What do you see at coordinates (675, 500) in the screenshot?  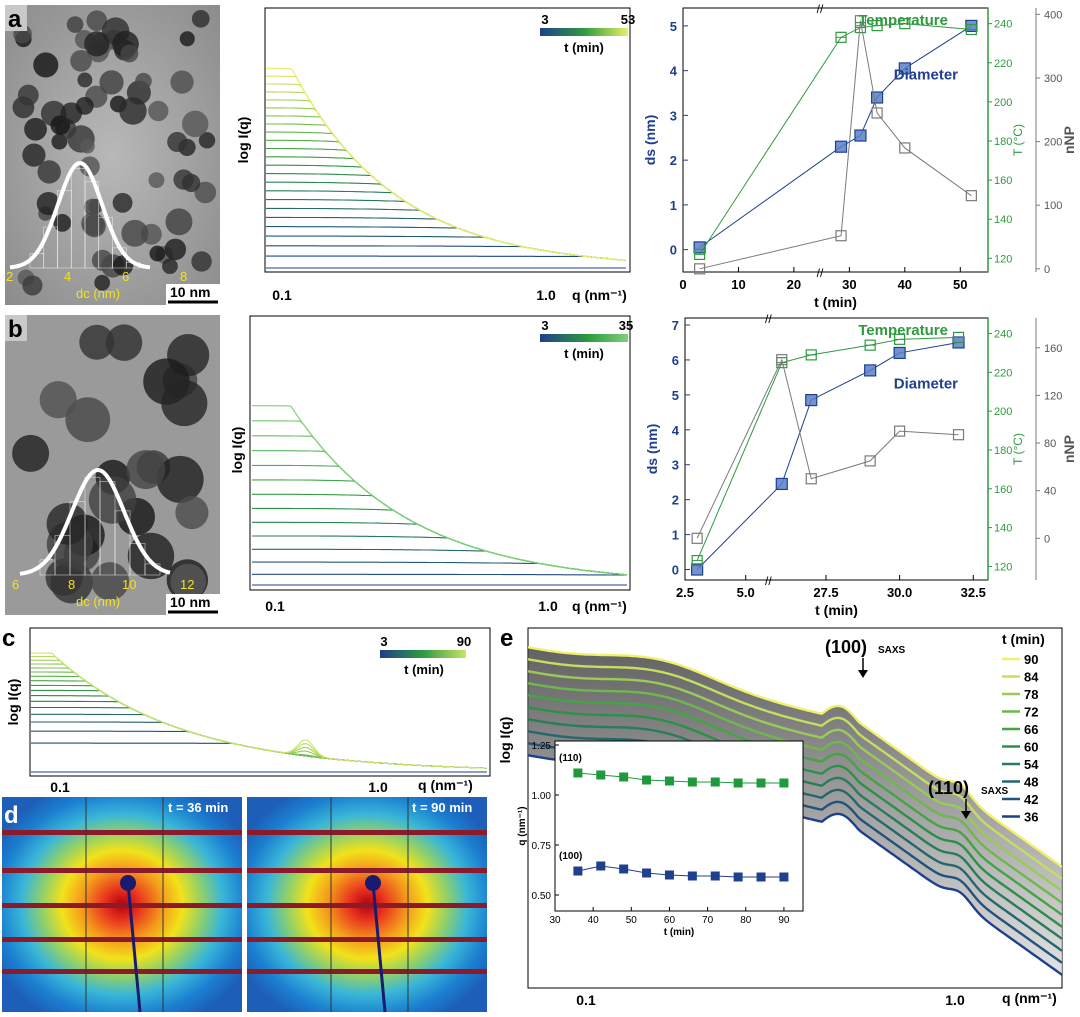 I see `ytick-label: 2` at bounding box center [675, 500].